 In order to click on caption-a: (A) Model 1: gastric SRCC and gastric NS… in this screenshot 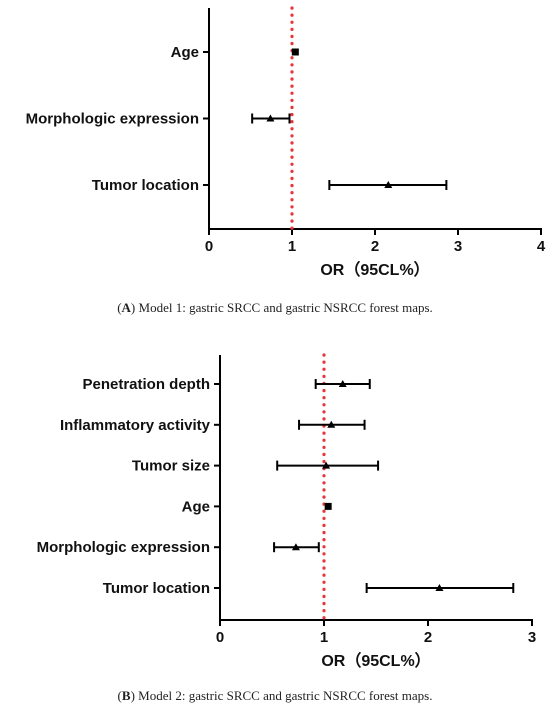, I will do `click(275, 307)`.